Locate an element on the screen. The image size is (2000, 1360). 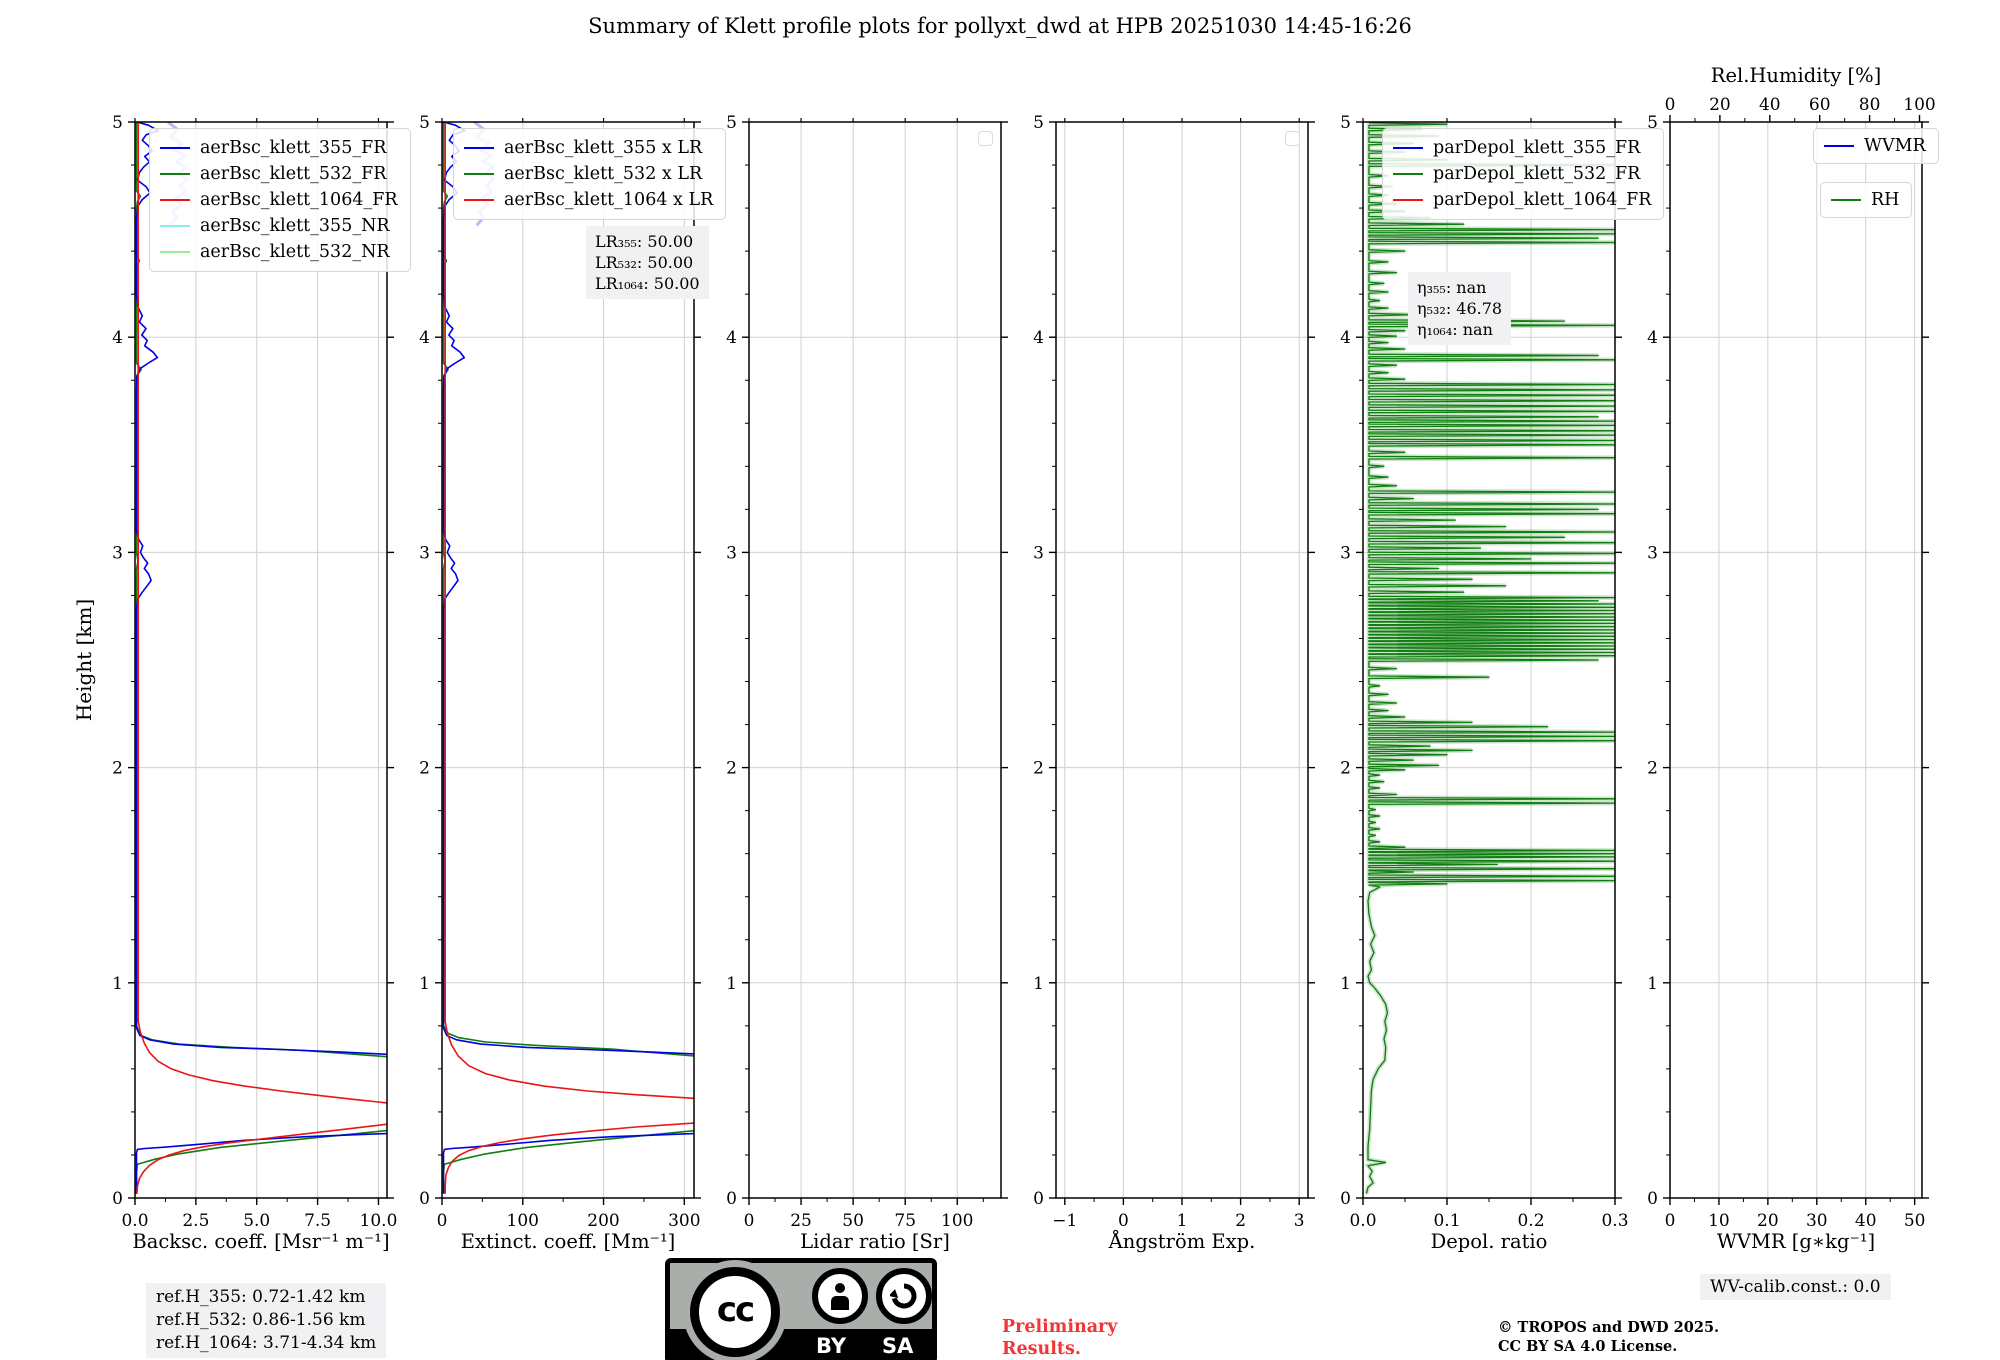
series-aerBsc_klett_355_FR is located at coordinates (261, 658).